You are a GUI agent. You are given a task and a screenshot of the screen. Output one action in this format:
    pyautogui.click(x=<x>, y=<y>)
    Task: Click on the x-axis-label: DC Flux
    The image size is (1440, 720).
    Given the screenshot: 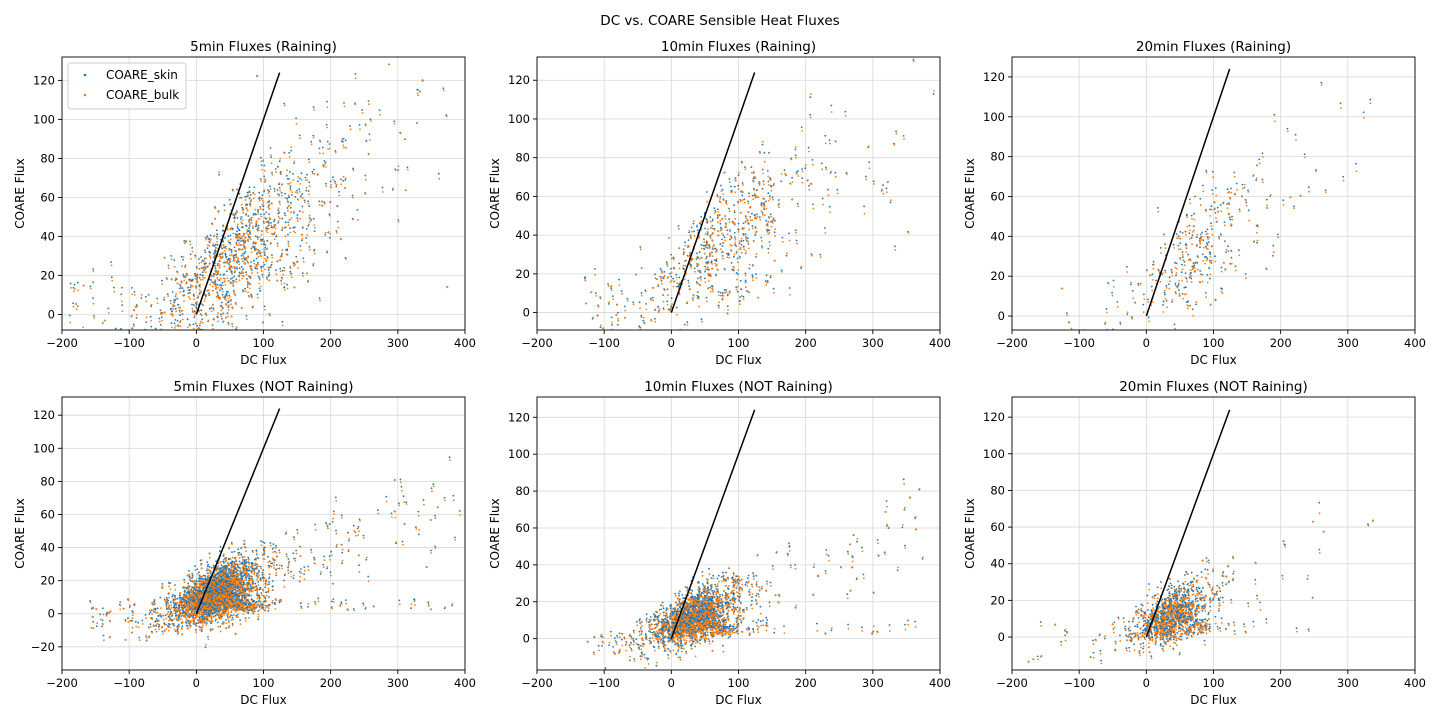 What is the action you would take?
    pyautogui.click(x=1213, y=360)
    